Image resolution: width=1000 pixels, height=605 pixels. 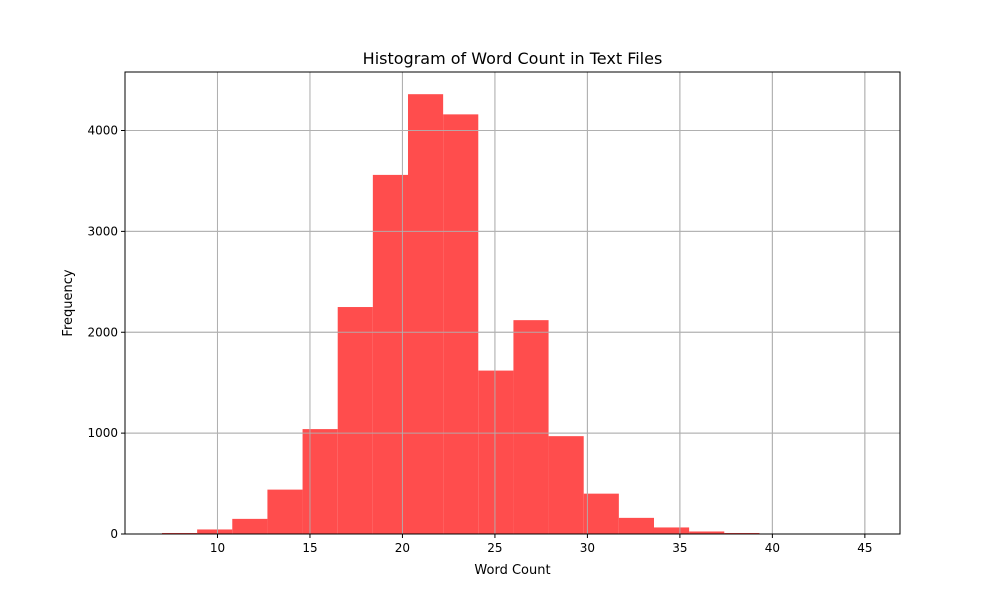 What do you see at coordinates (772, 548) in the screenshot?
I see `x-tick-label: 40` at bounding box center [772, 548].